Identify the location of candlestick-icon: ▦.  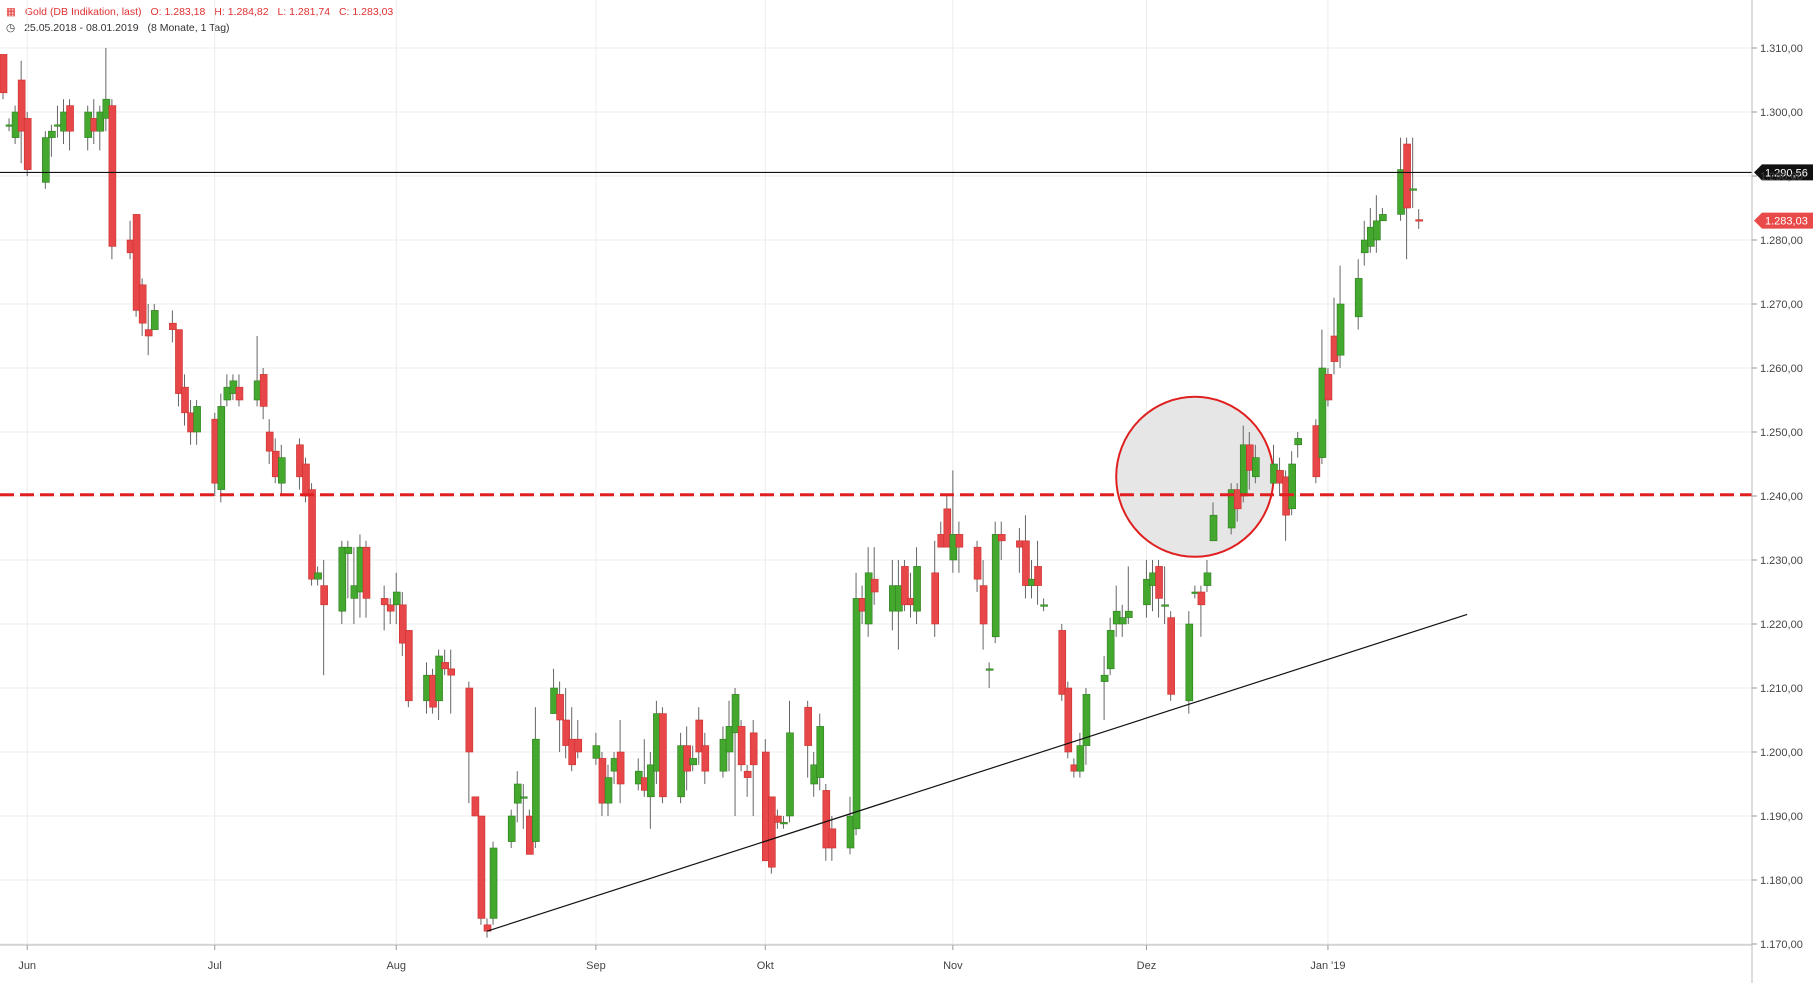
(11, 12).